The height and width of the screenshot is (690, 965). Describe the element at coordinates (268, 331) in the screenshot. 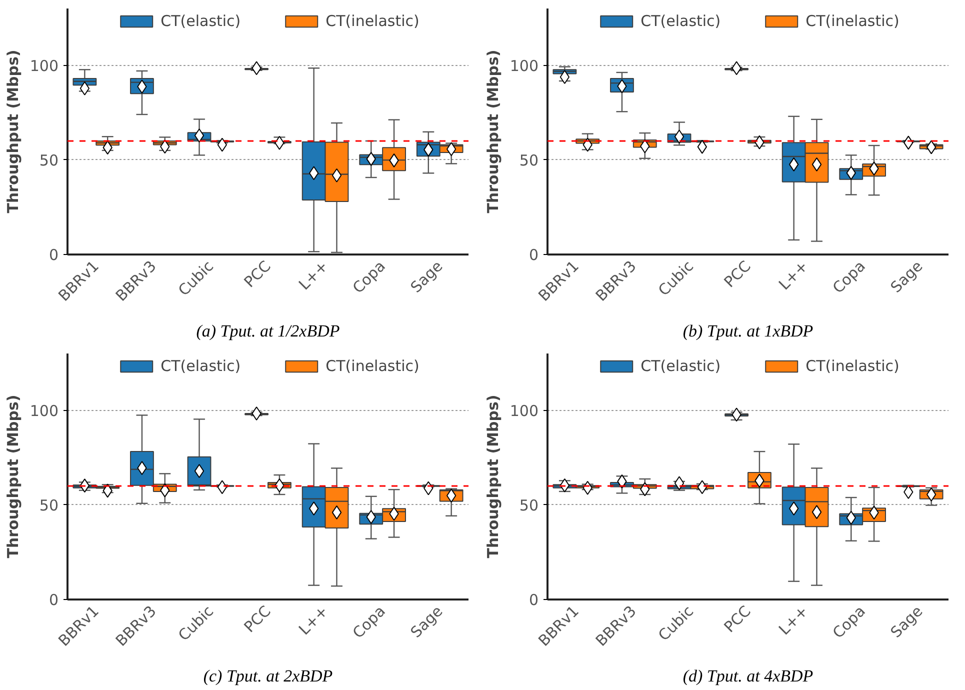

I see `text: (a) Tput. at 1/2xBDP` at that location.